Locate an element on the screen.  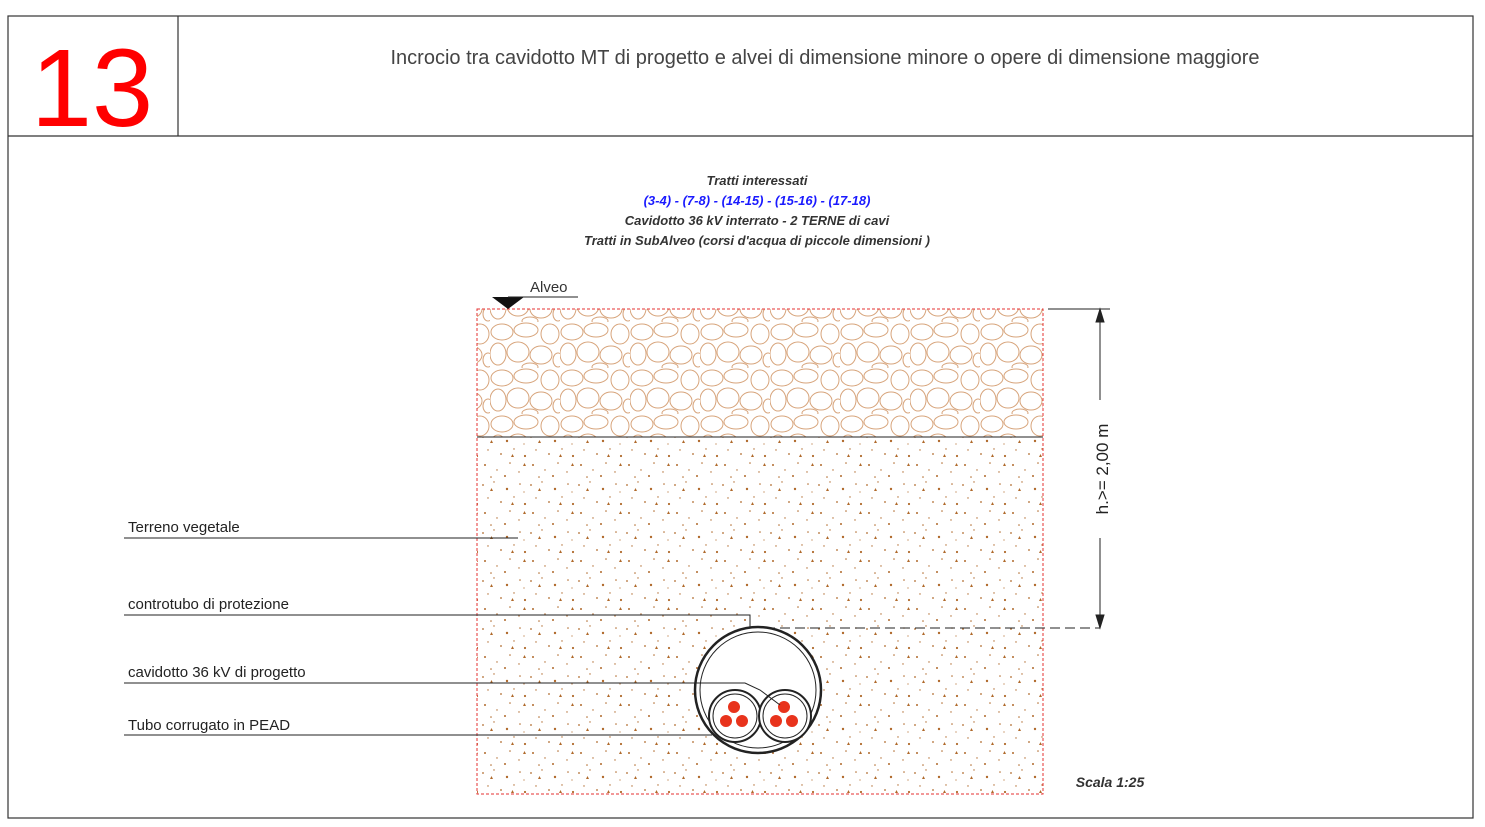
water-level is located at coordinates (508, 303).